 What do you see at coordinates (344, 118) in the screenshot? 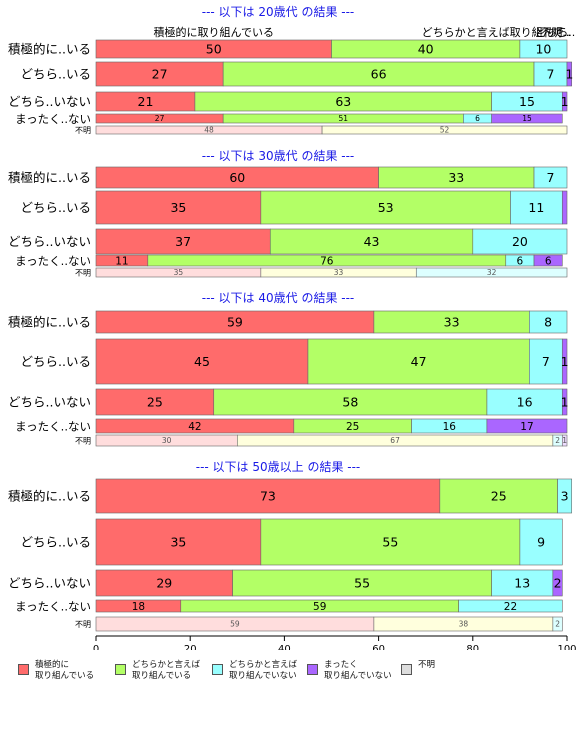
I see `data-label: 51` at bounding box center [344, 118].